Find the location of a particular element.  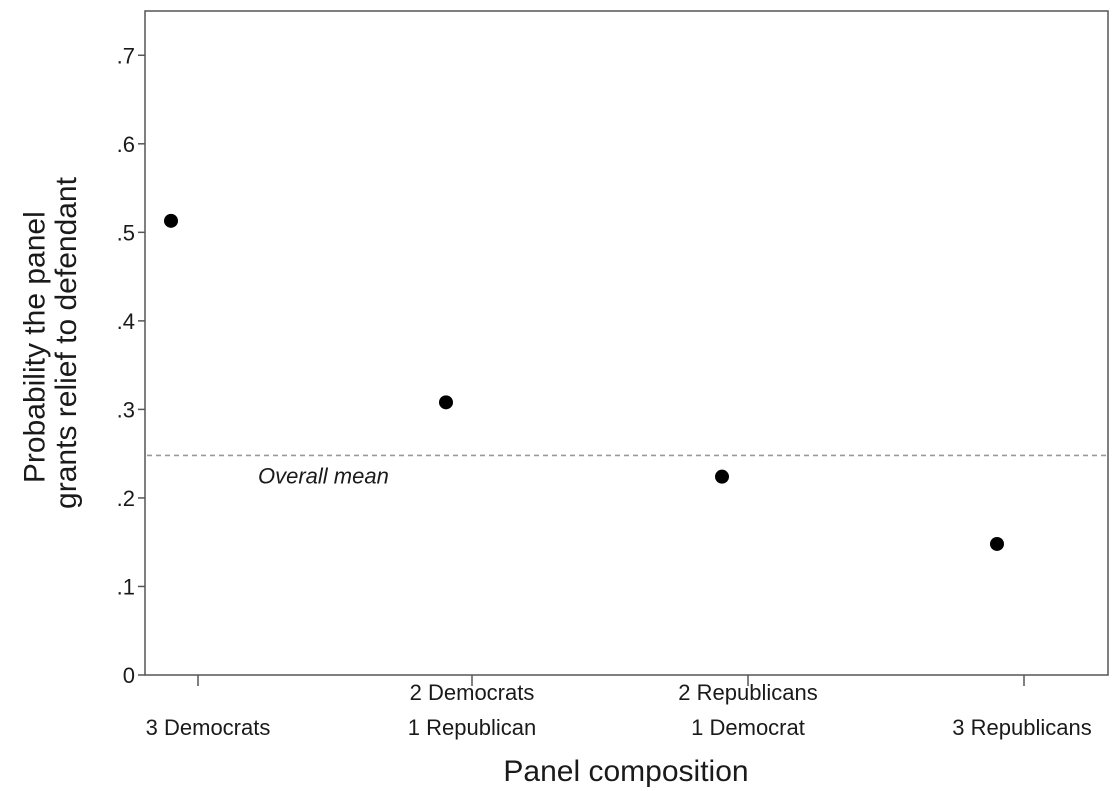

y-tick-label: .1 is located at coordinates (126, 586).